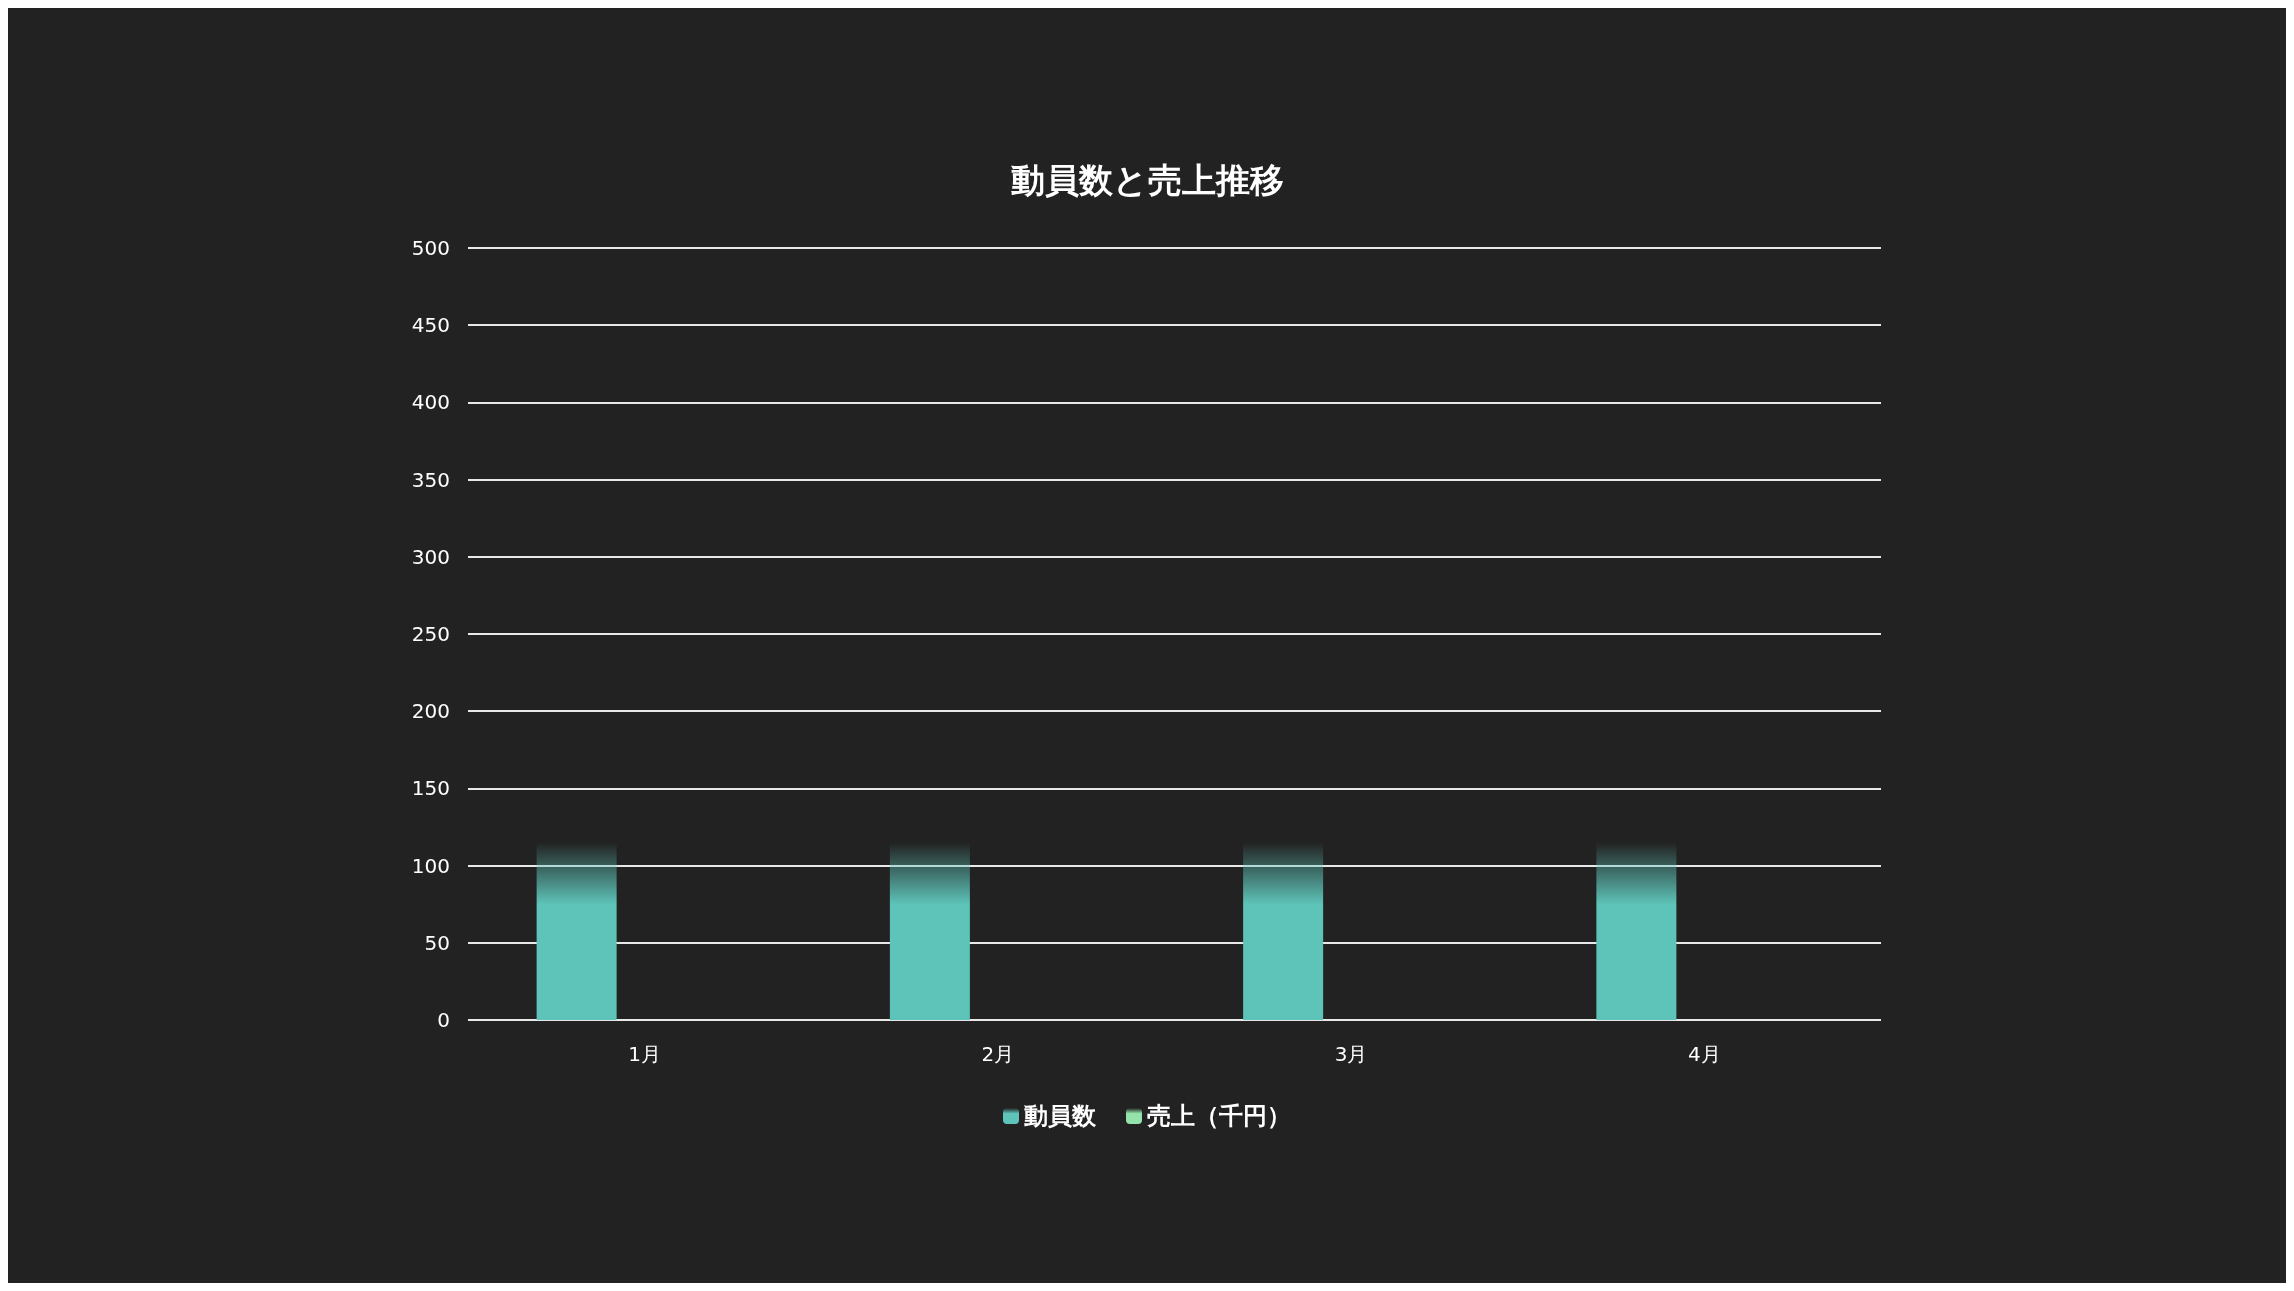 The height and width of the screenshot is (1291, 2294). I want to click on legend-label: 売上（千円）, so click(1219, 1116).